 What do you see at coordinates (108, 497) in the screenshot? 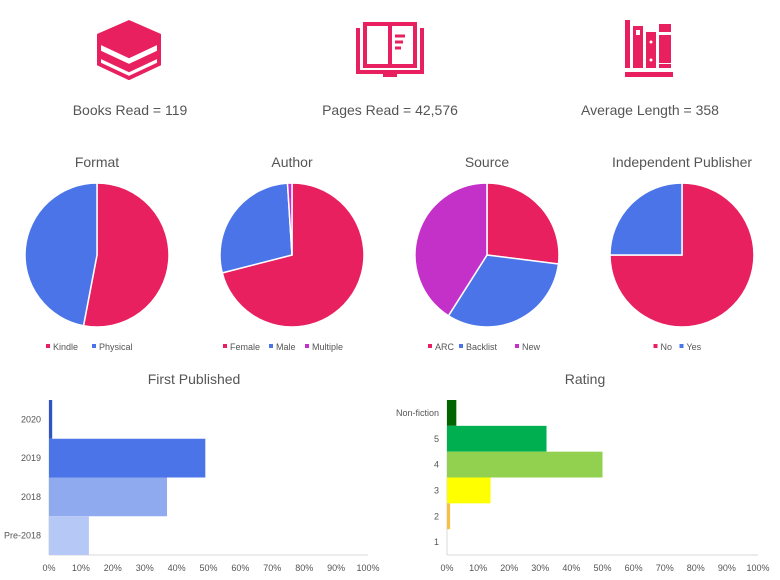
I see `bar-2018` at bounding box center [108, 497].